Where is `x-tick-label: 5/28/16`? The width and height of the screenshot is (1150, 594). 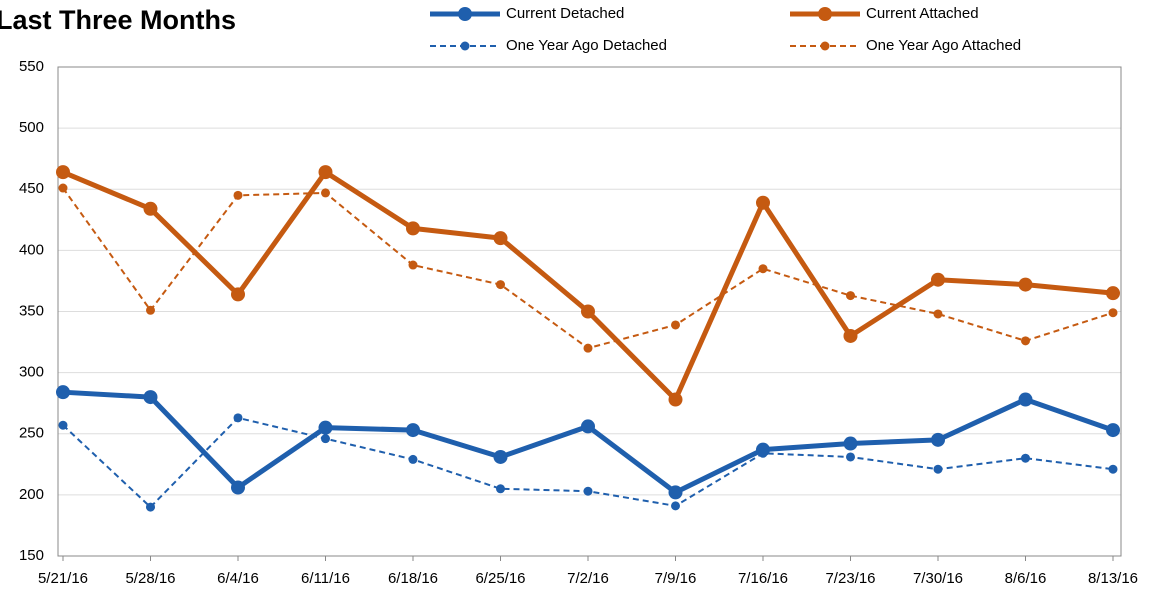
x-tick-label: 5/28/16 is located at coordinates (150, 578).